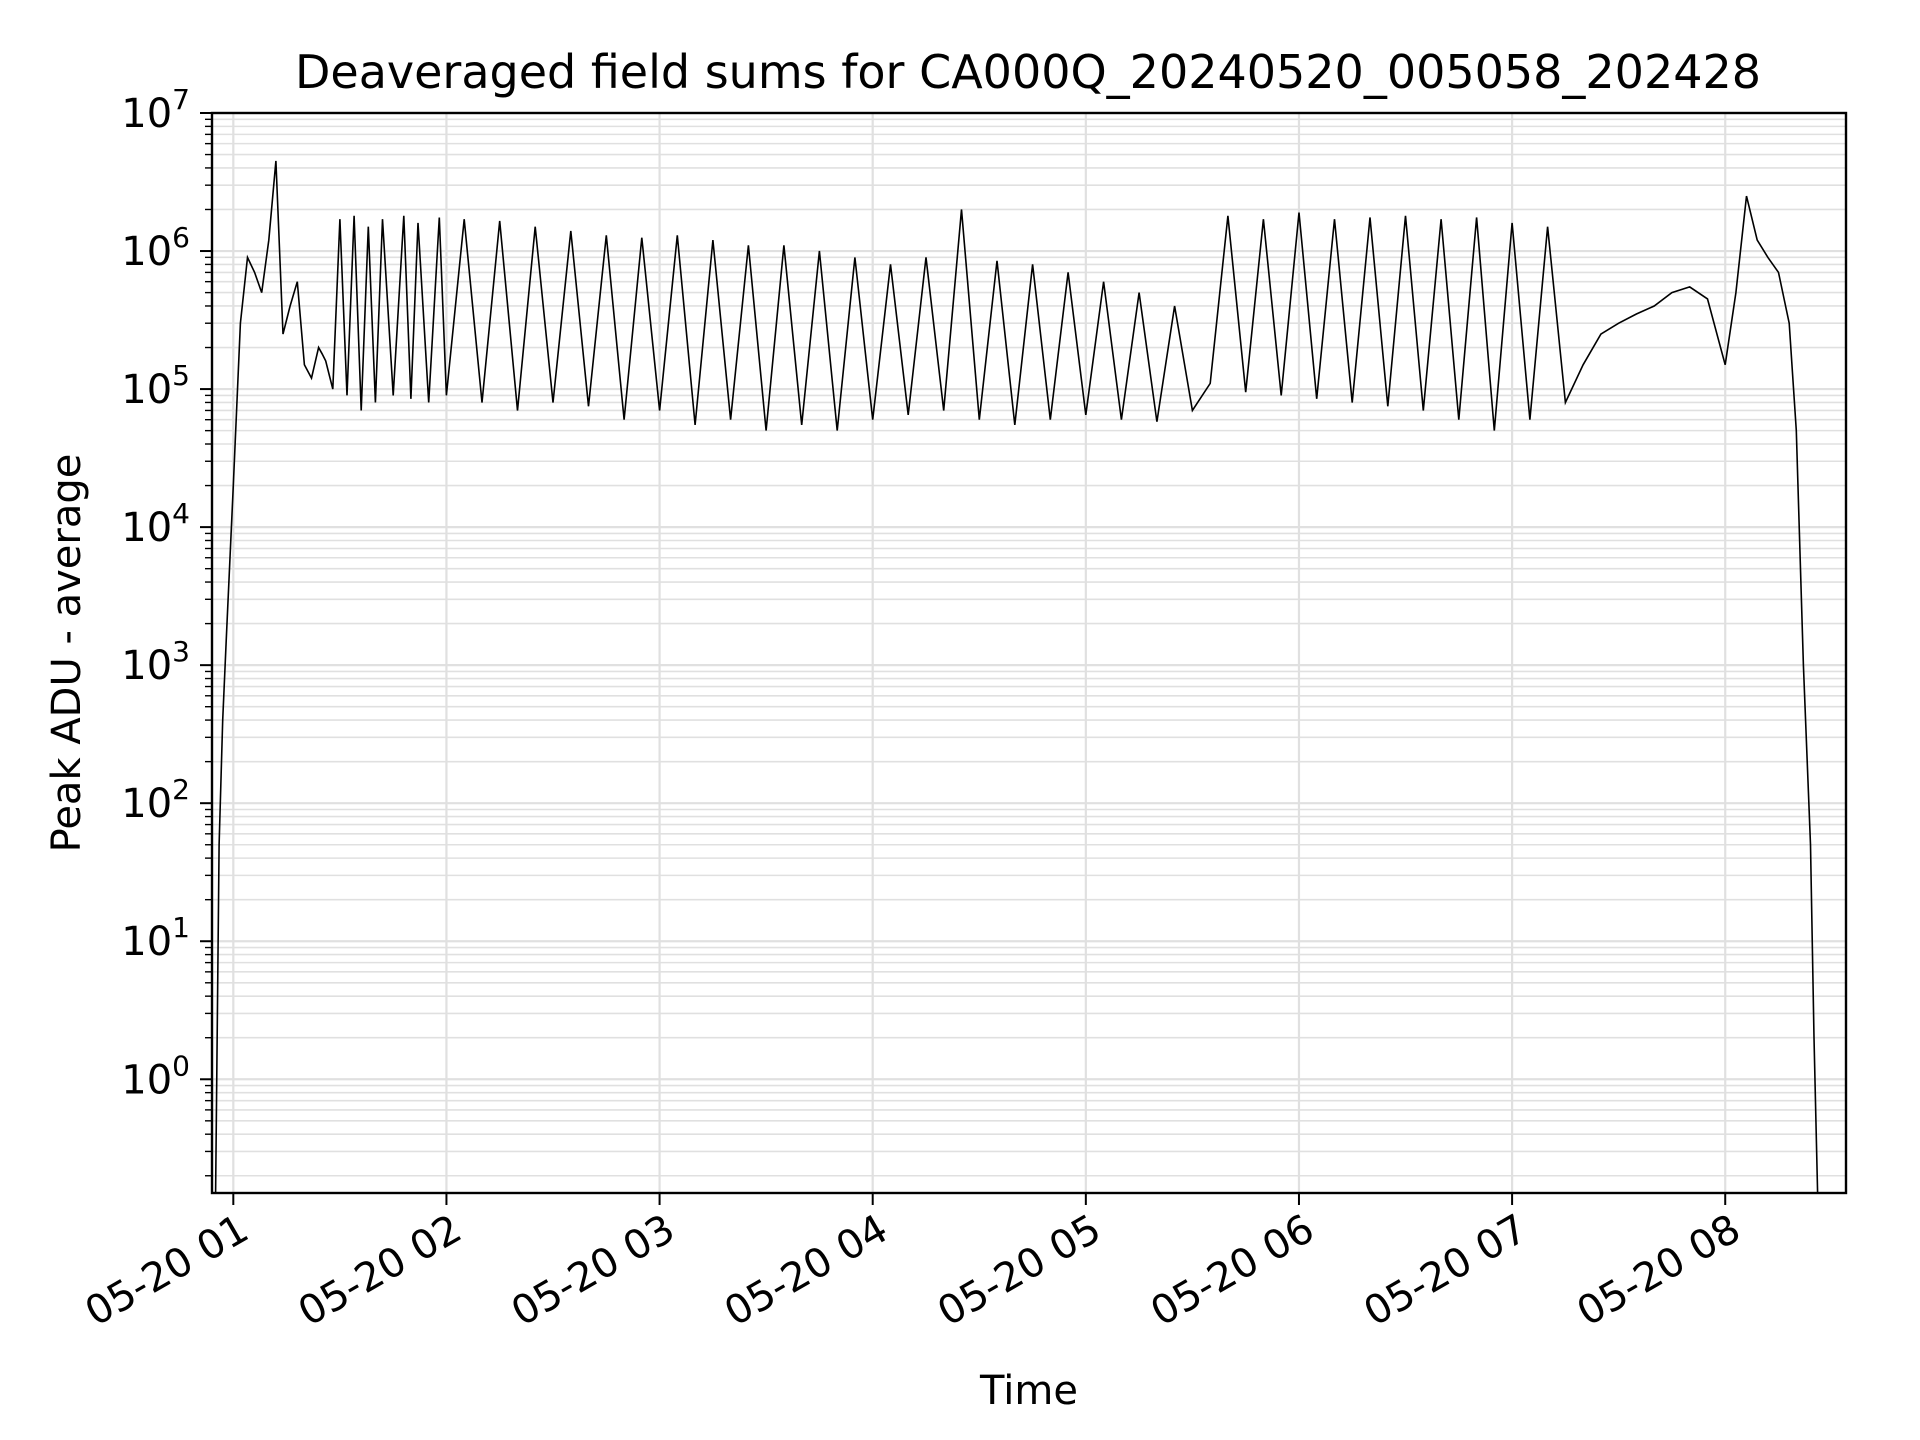  What do you see at coordinates (166, 630) in the screenshot?
I see `y-axis: 10⁰ 10¹ 10² 10³ 10⁴ 10⁵ 10⁶ 10⁷` at bounding box center [166, 630].